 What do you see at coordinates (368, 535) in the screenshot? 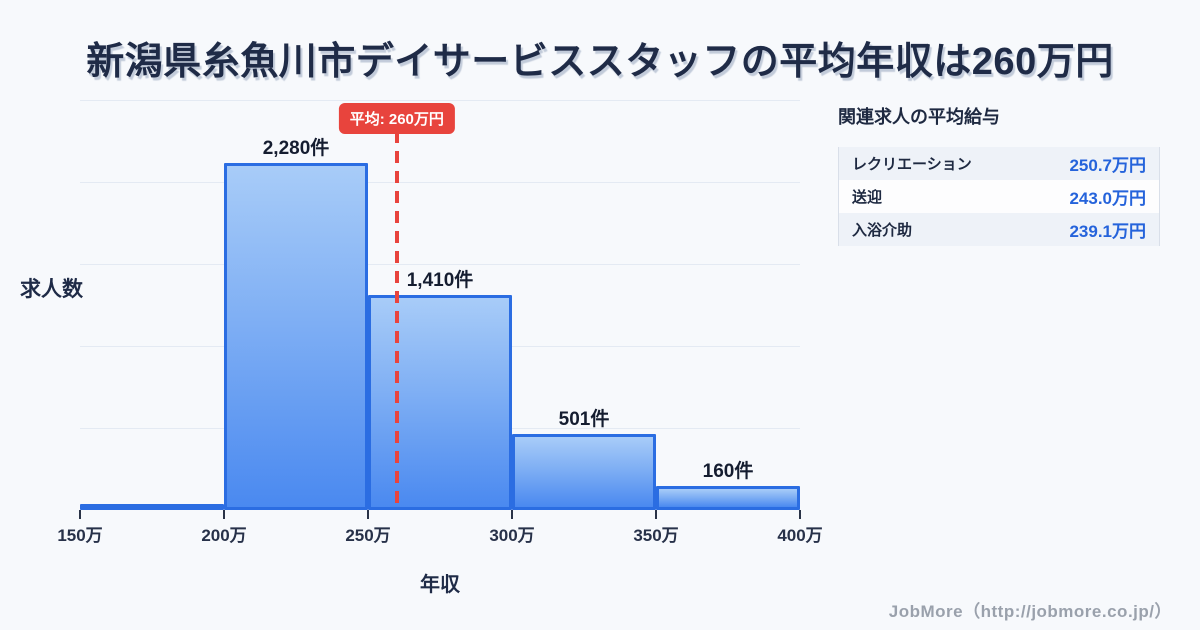
I see `x-axis-tick-label: 250万` at bounding box center [368, 535].